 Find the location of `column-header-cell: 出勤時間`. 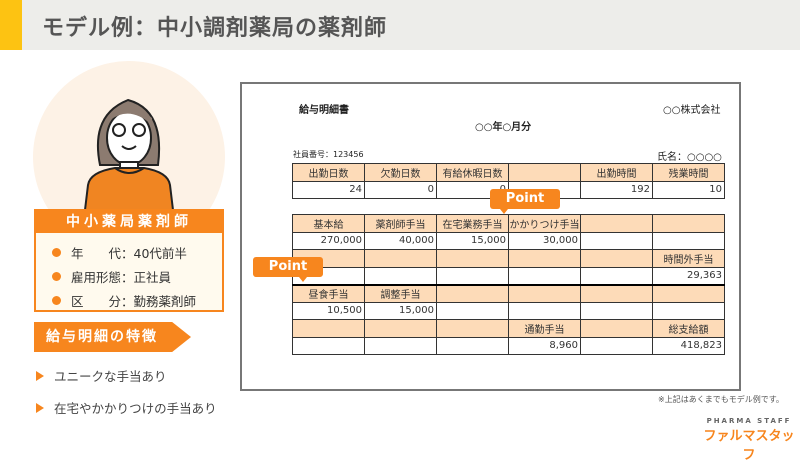

column-header-cell: 出勤時間 is located at coordinates (616, 172).